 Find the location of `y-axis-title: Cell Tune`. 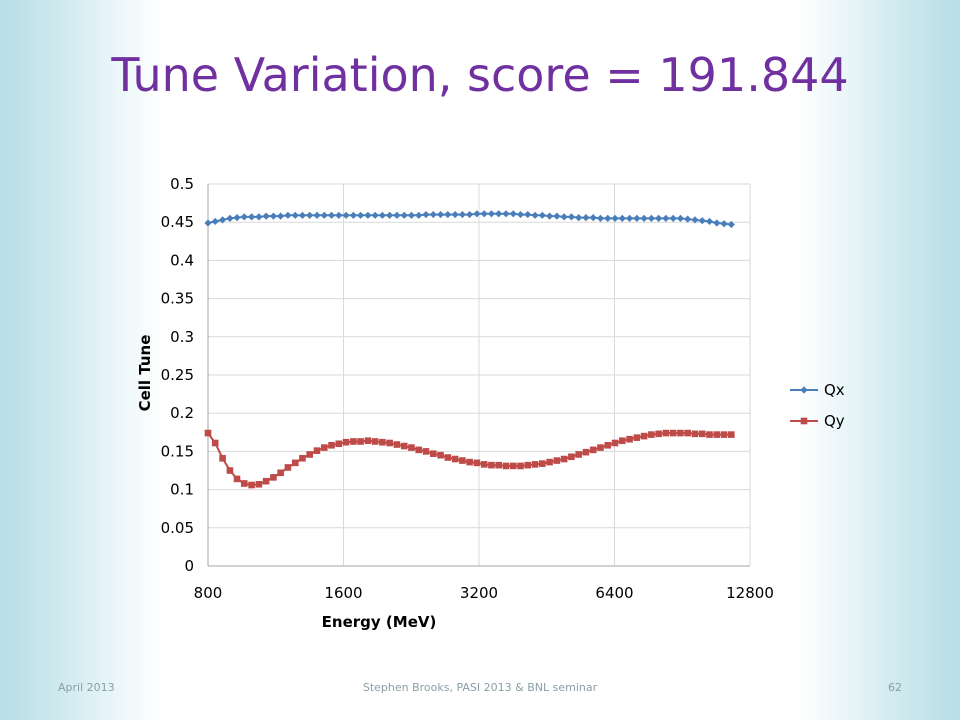

y-axis-title: Cell Tune is located at coordinates (145, 373).